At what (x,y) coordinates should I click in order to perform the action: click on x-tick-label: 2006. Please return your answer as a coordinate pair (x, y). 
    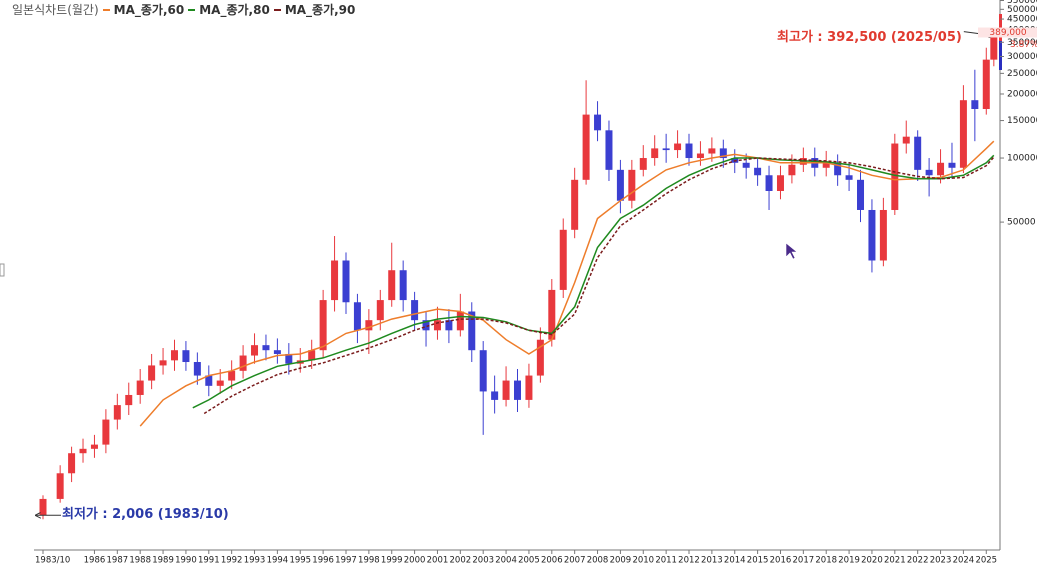
    Looking at the image, I should click on (552, 560).